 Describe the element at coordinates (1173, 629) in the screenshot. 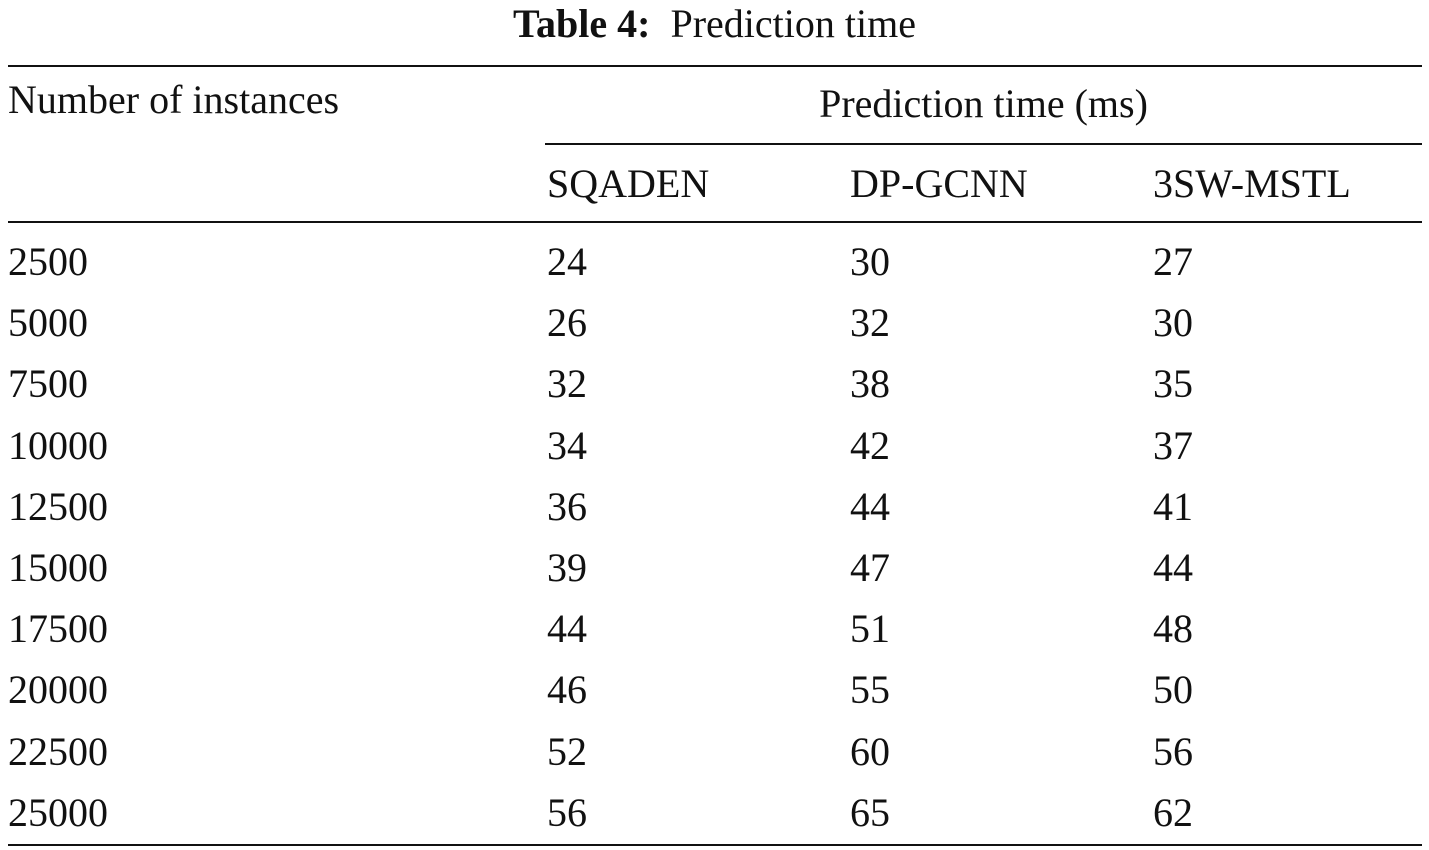

I see `cell: 48` at that location.